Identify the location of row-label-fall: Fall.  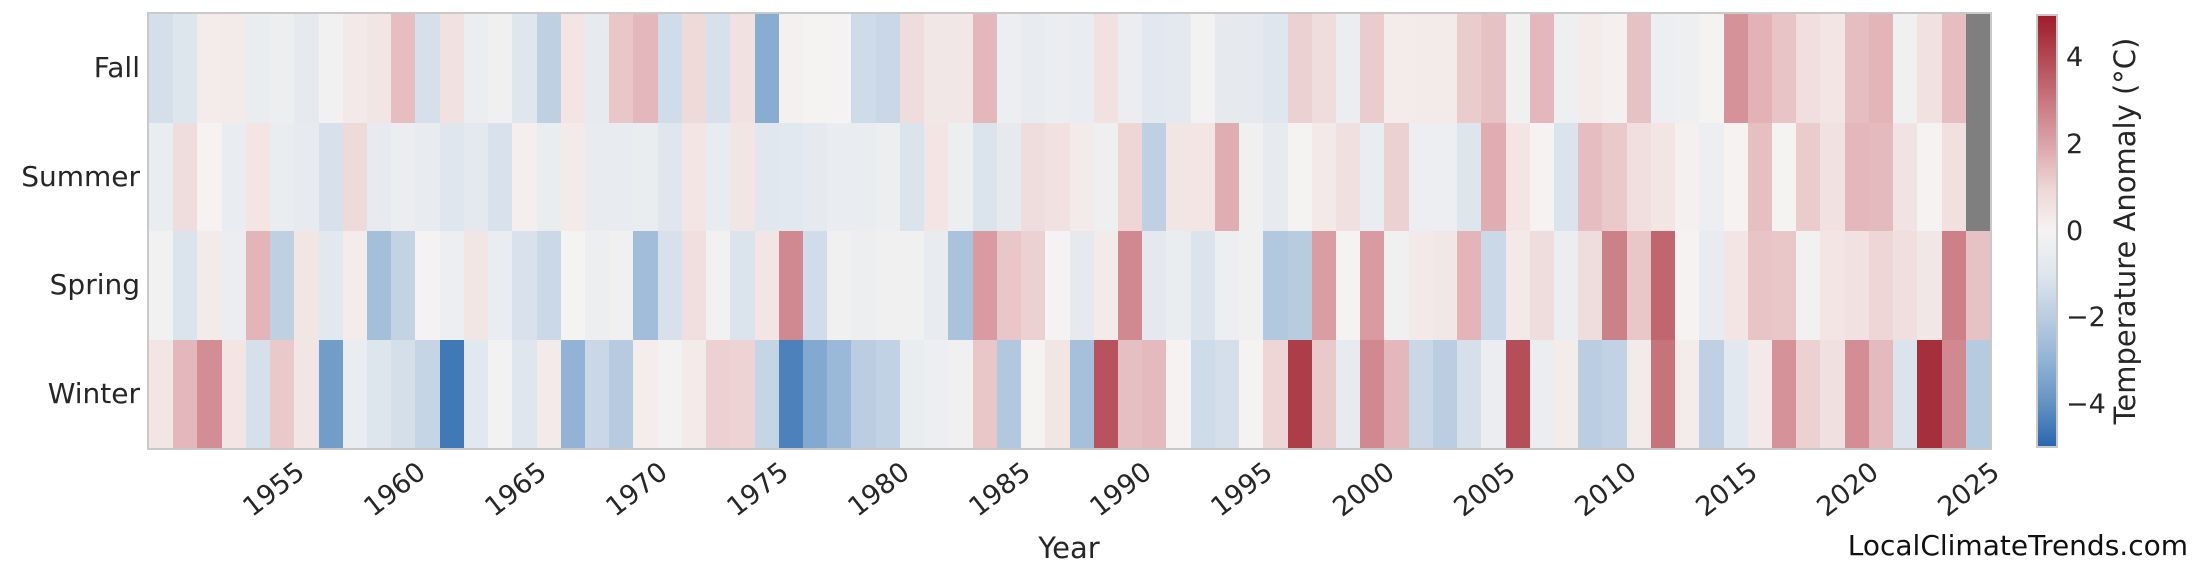
(116, 68).